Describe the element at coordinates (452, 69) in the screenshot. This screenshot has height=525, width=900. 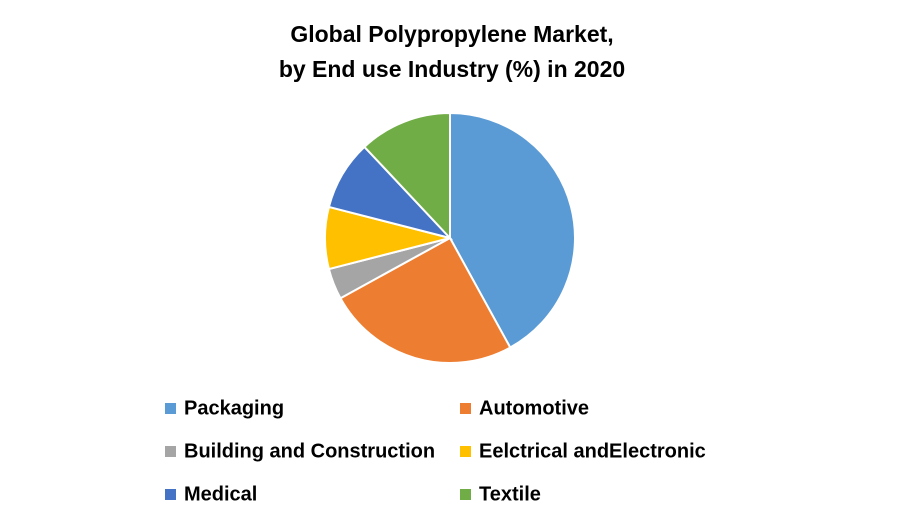
I see `chart-subtitle: by End use Industry (%) in 2020` at that location.